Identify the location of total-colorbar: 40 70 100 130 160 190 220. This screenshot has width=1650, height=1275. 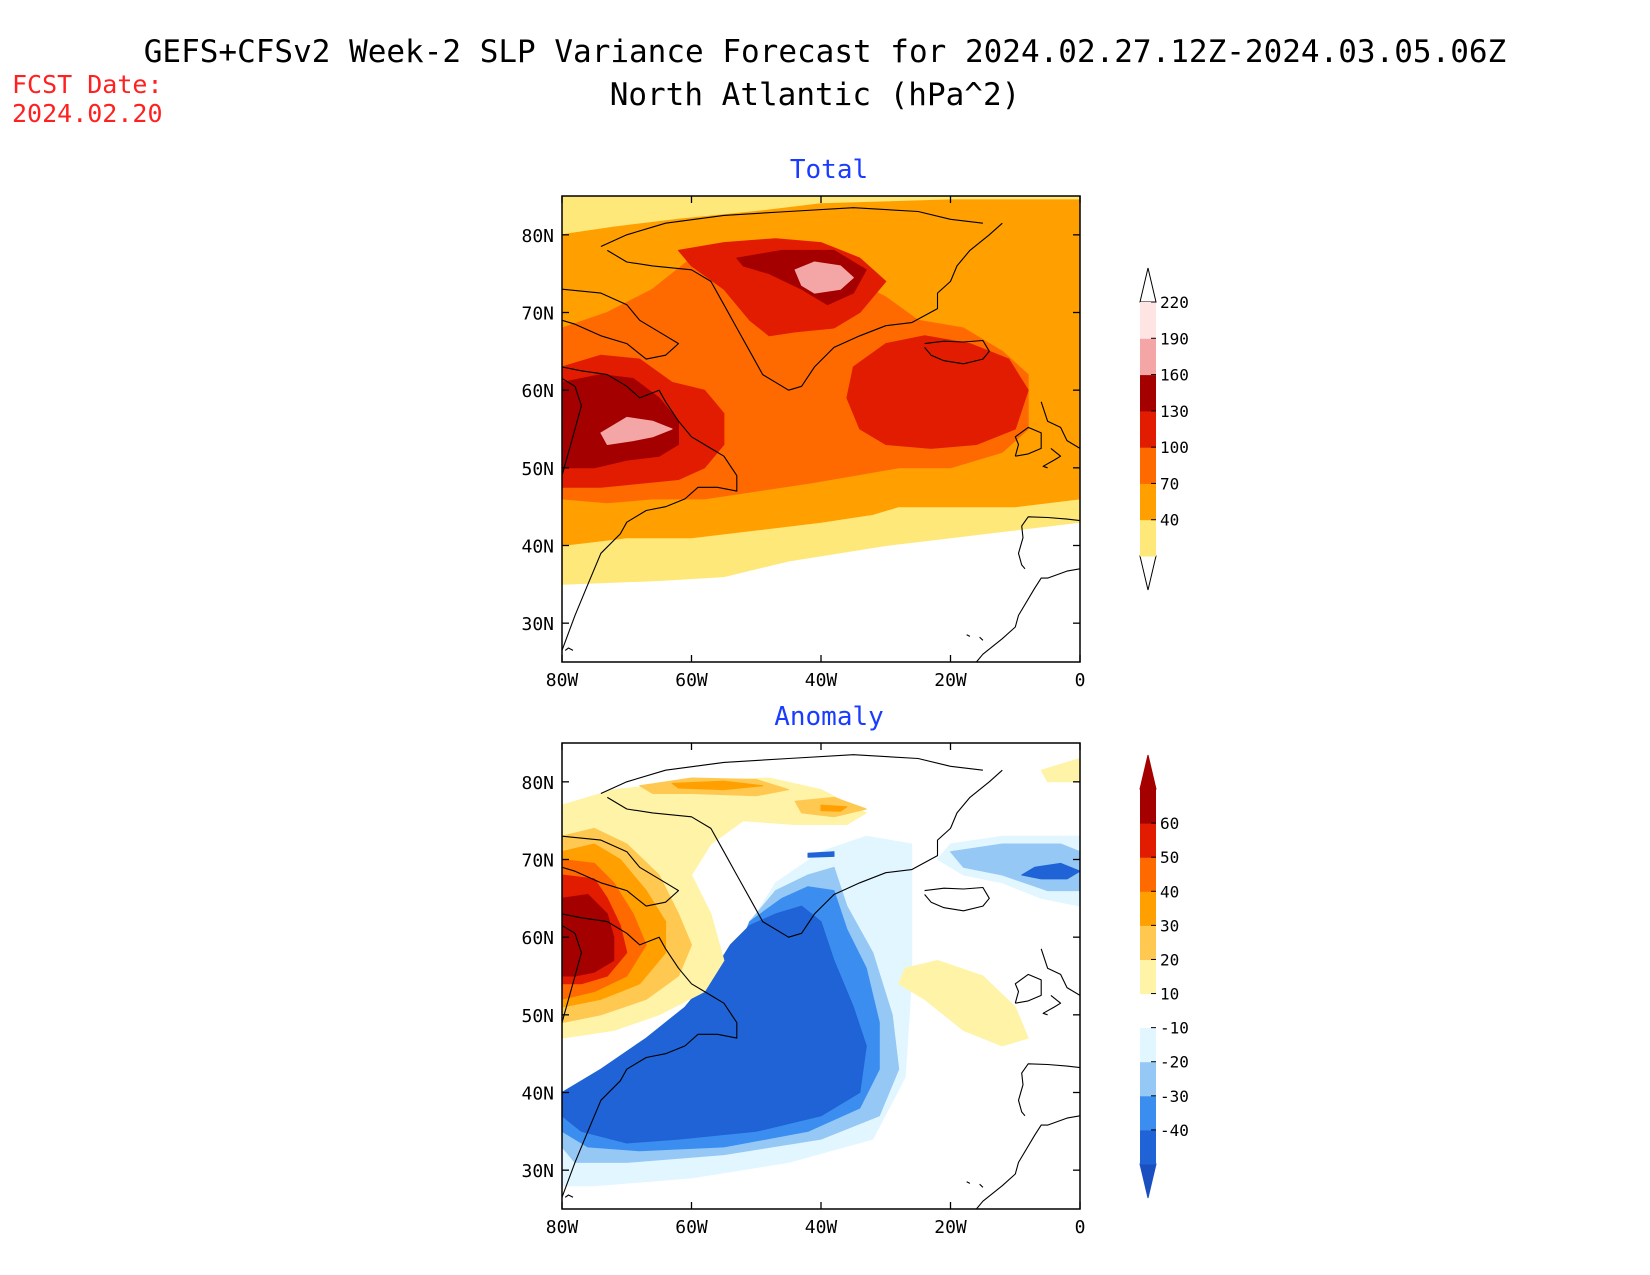
(1164, 429).